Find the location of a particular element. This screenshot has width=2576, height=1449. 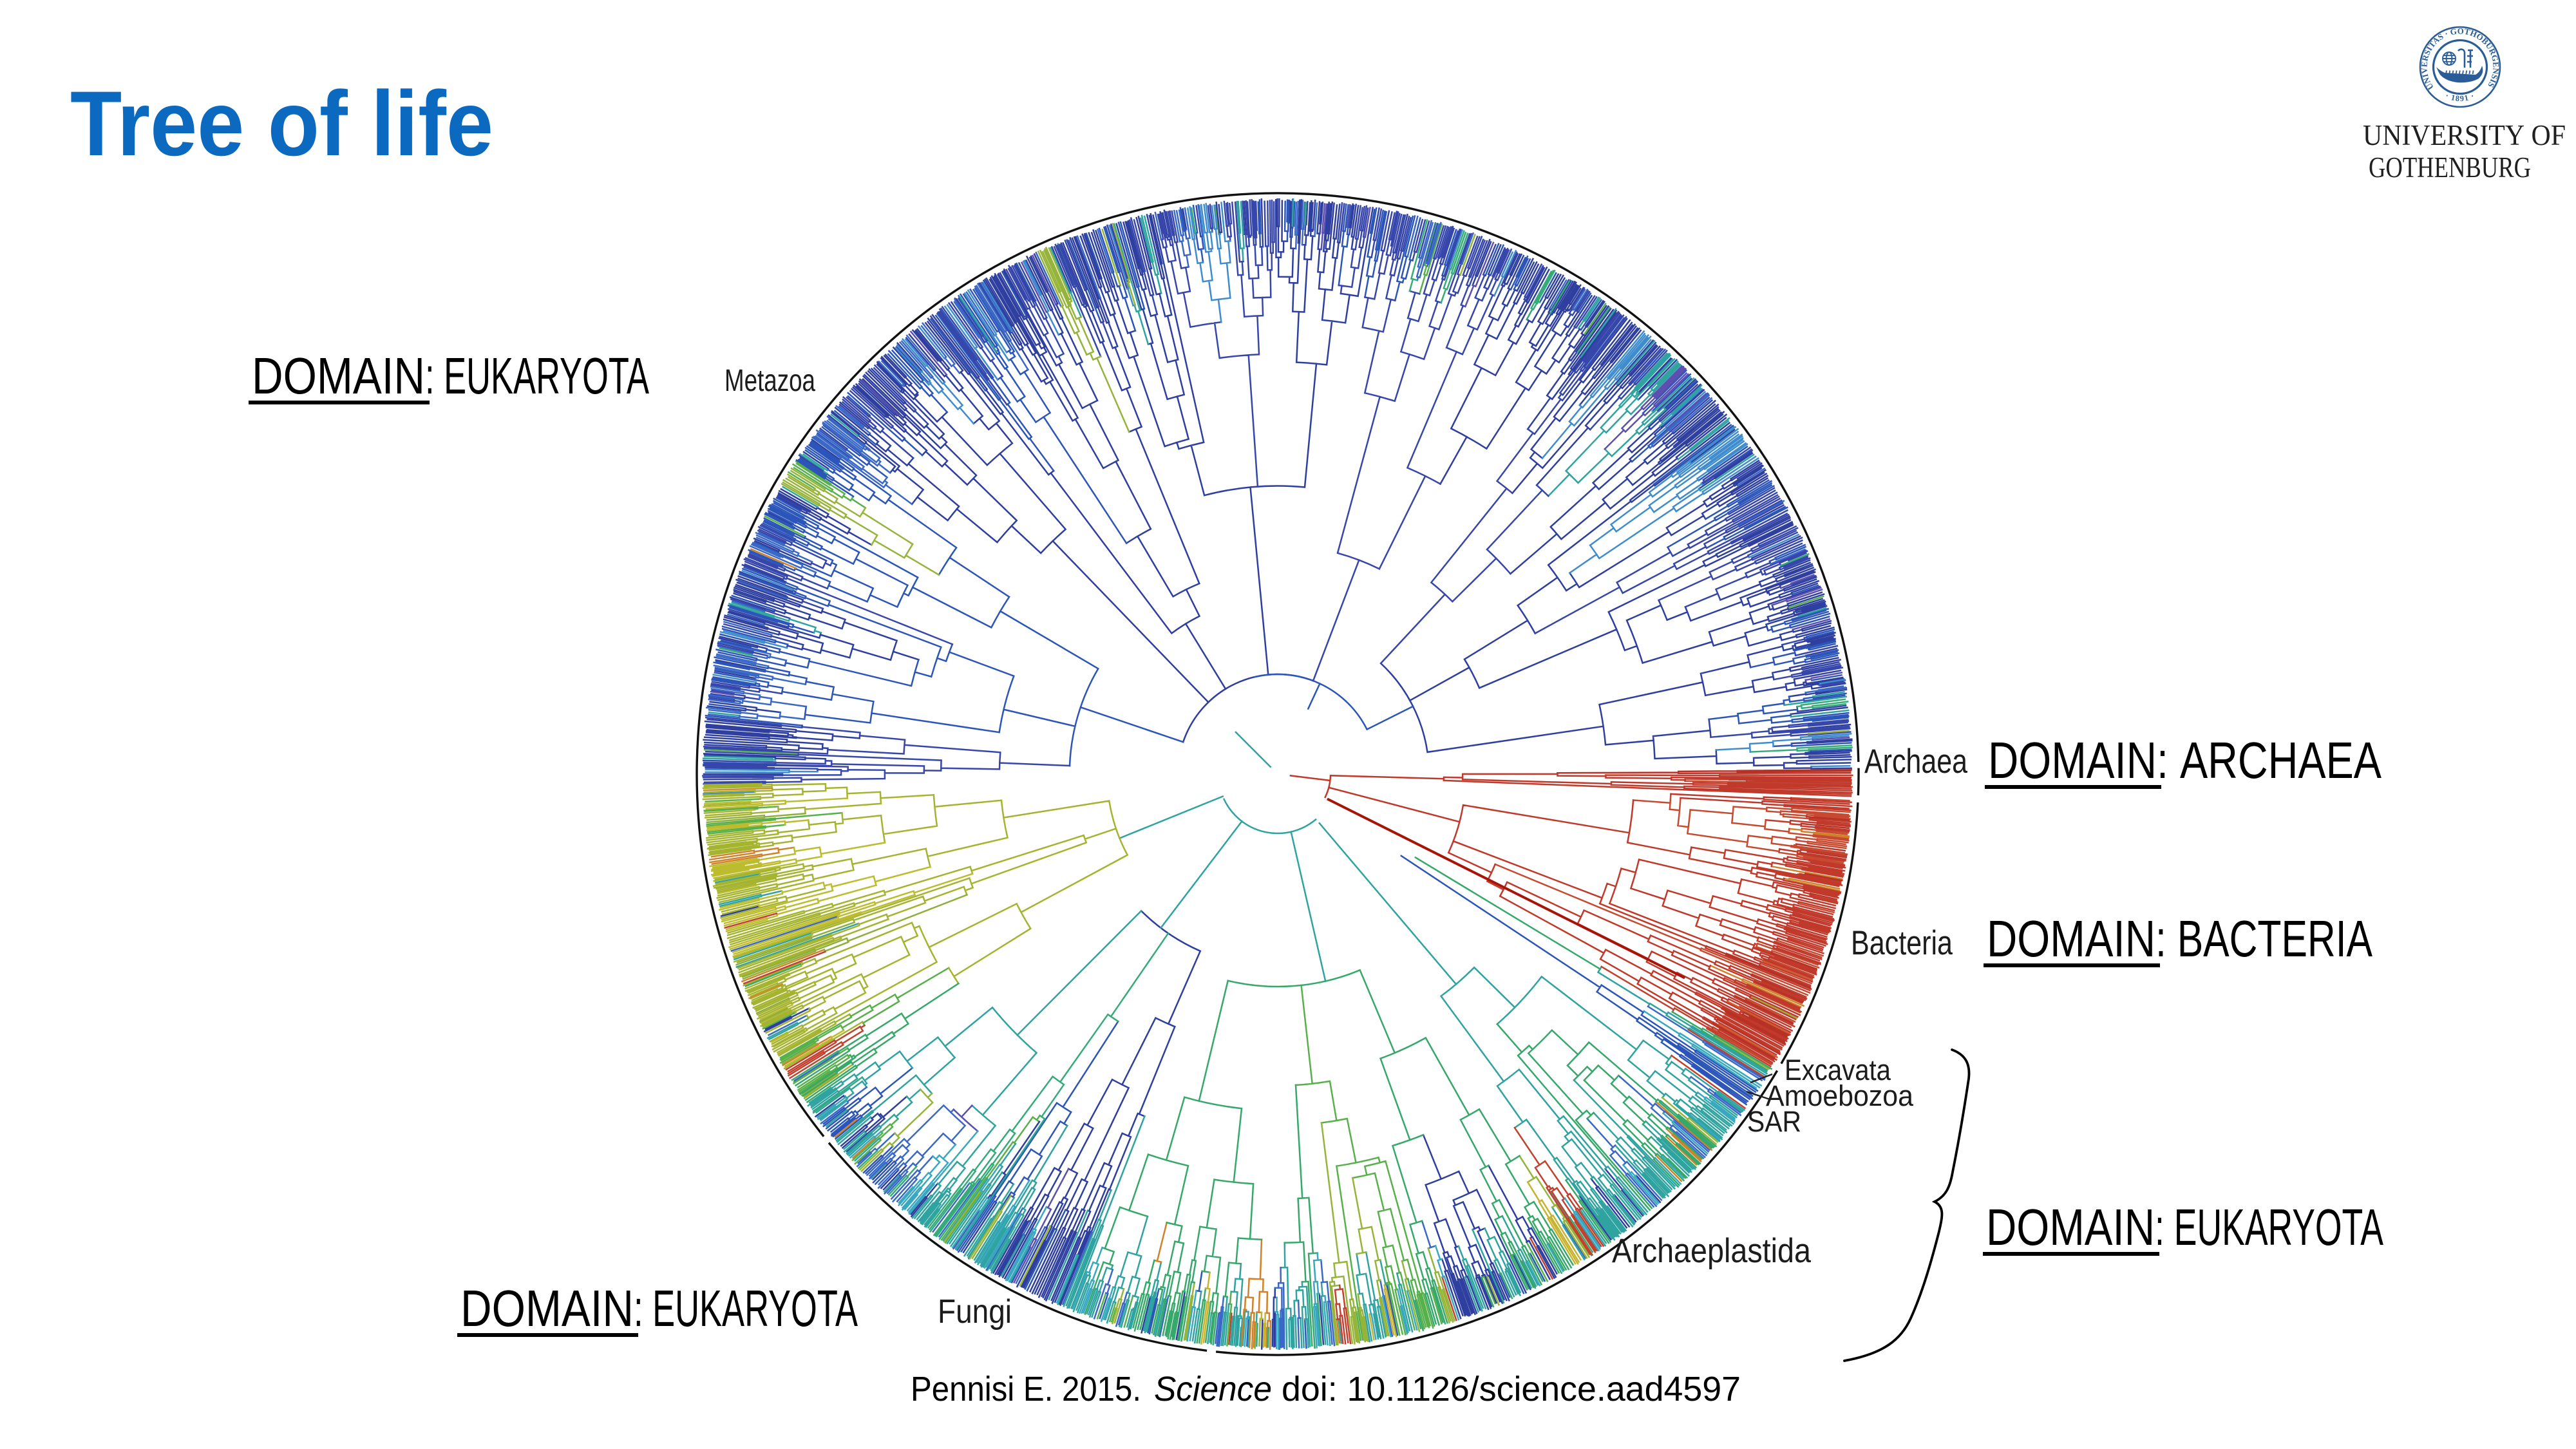

svg-text: Excavata is located at coordinates (1838, 1070).